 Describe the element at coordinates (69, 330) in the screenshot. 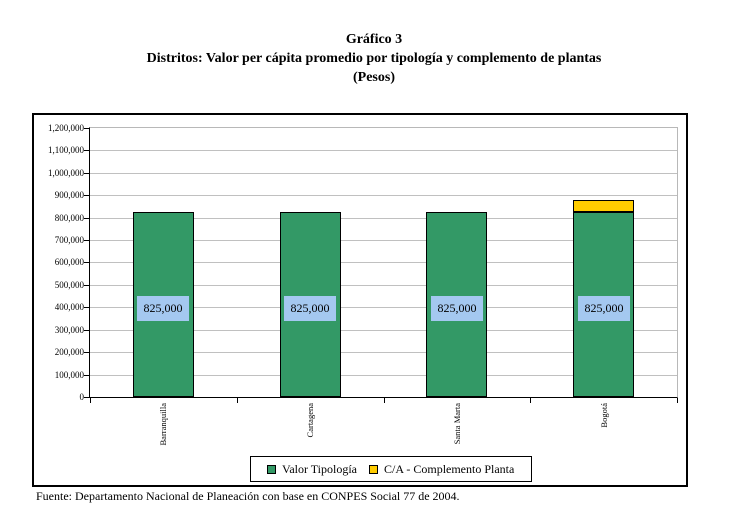

I see `y-axis-tick-label: 300,000` at that location.